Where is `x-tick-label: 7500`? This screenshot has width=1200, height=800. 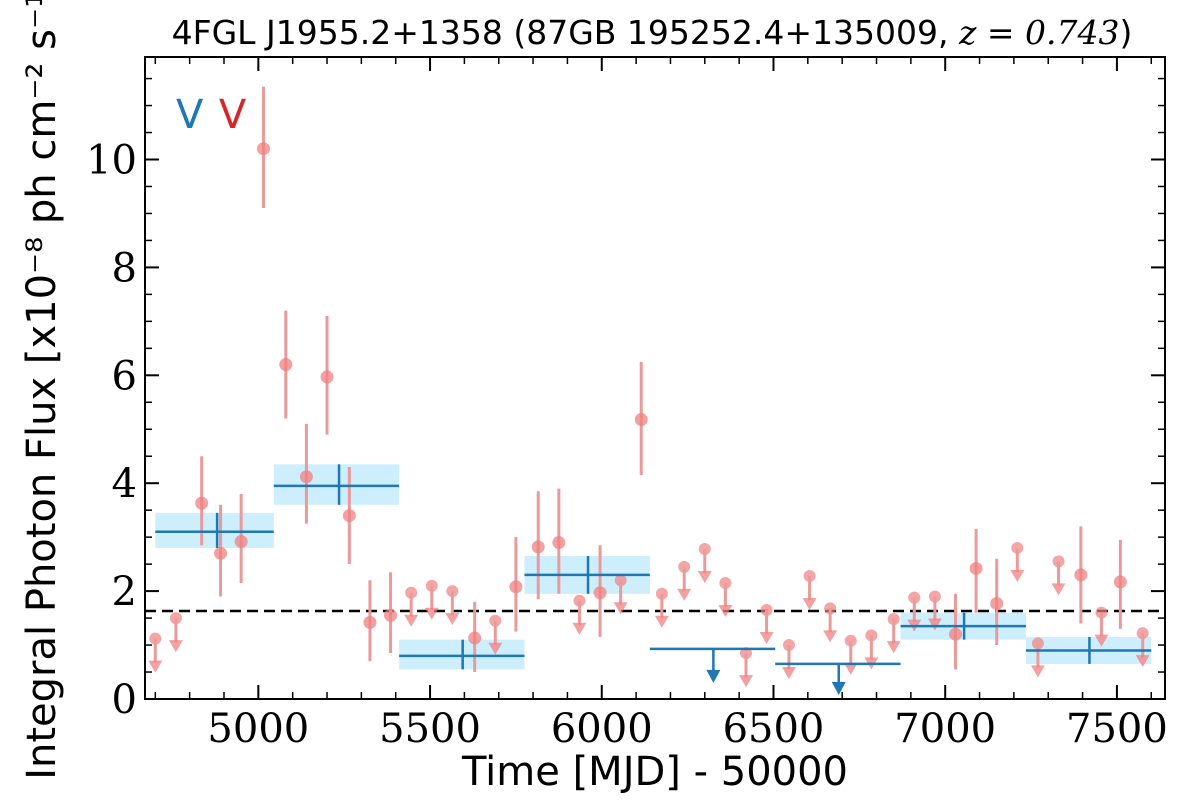
x-tick-label: 7500 is located at coordinates (1117, 729).